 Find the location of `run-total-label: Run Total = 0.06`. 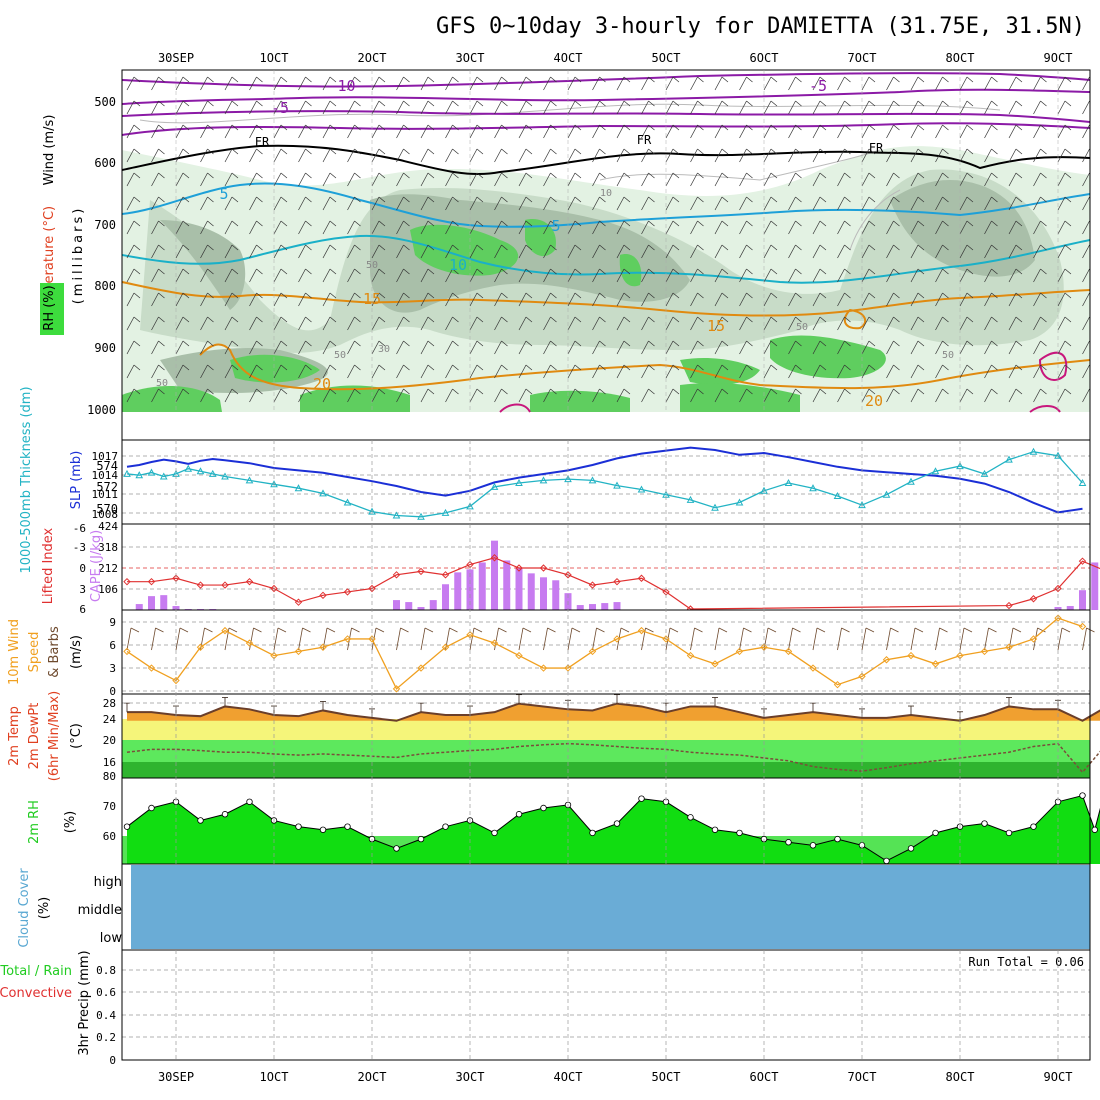

run-total-label: Run Total = 0.06 is located at coordinates (1026, 962).